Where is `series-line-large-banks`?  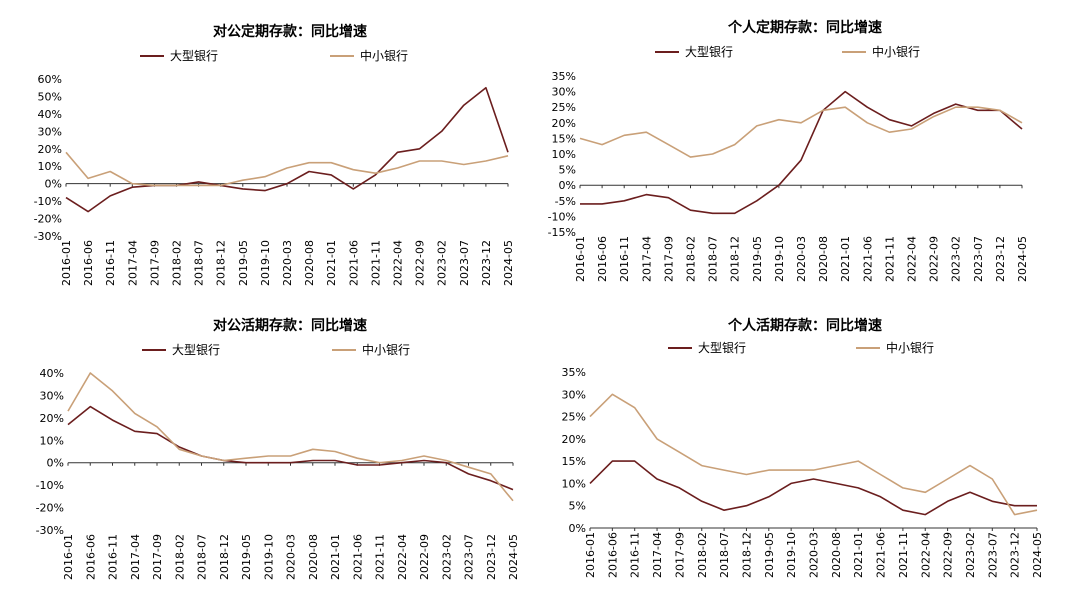
series-line-large-banks is located at coordinates (813, 488).